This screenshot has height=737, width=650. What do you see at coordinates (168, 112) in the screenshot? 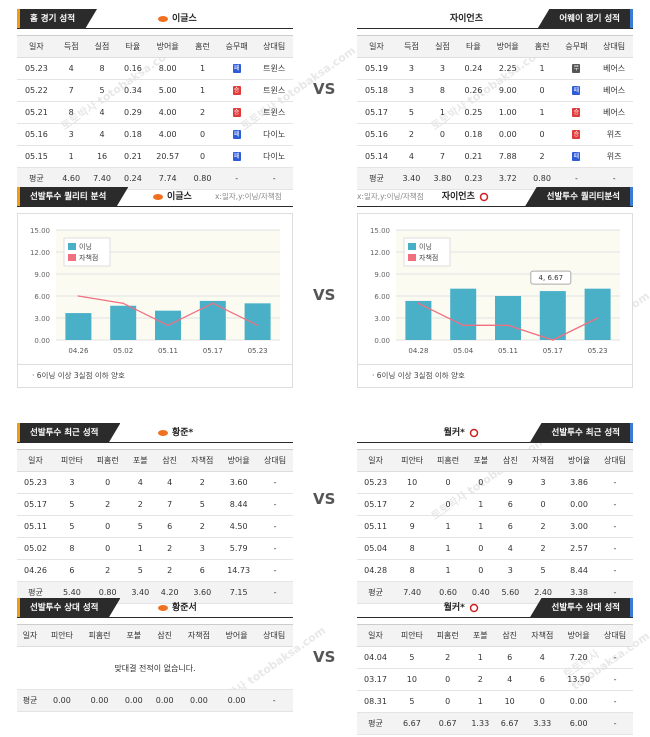
I see `table-cell: 4.00` at bounding box center [168, 112].